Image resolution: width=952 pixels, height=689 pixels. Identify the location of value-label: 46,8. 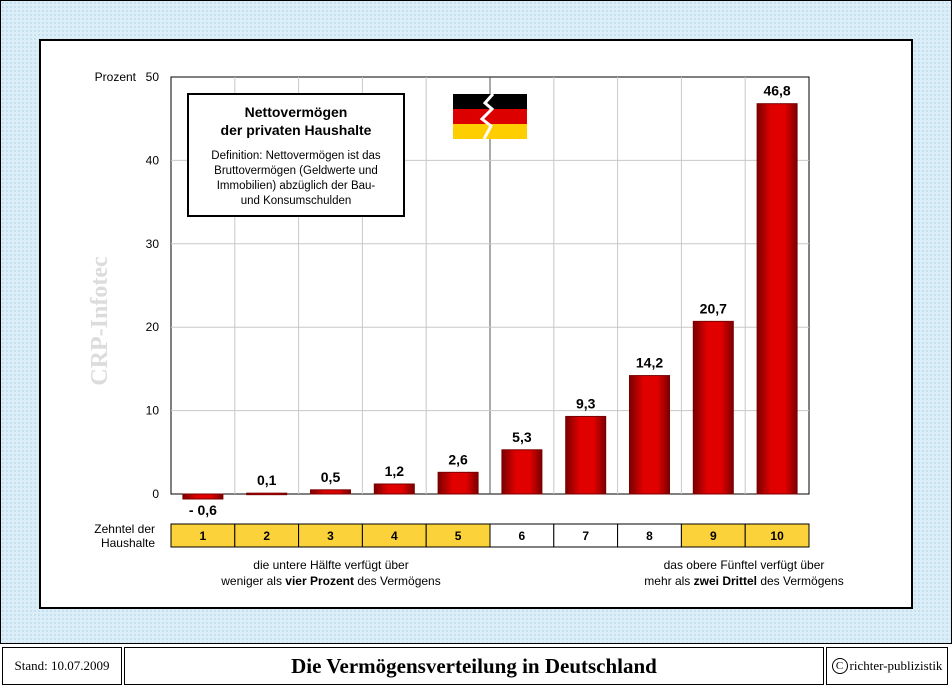
(776, 91).